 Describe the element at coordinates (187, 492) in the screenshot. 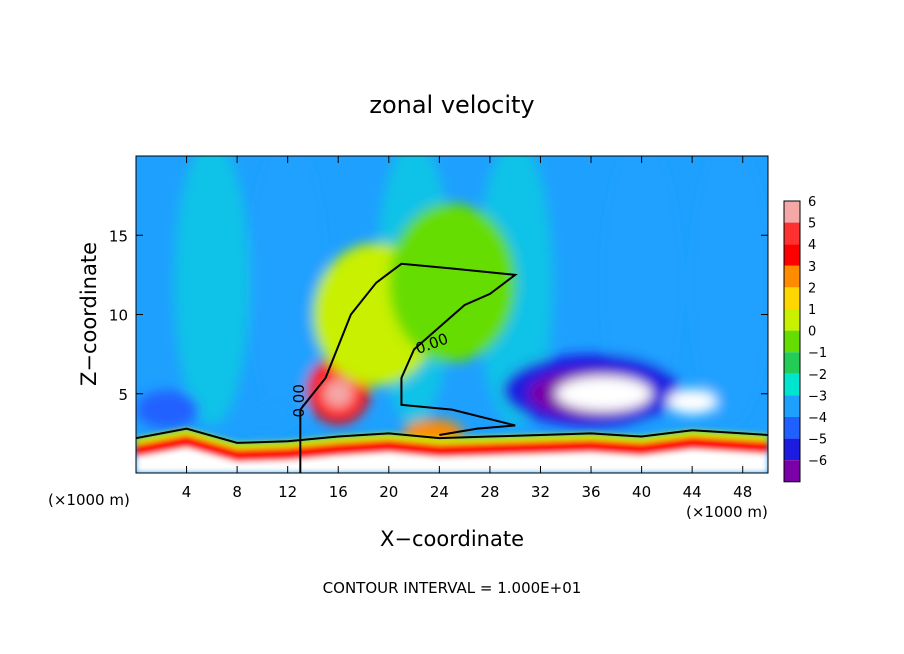

I see `x-tick-label: 4` at that location.